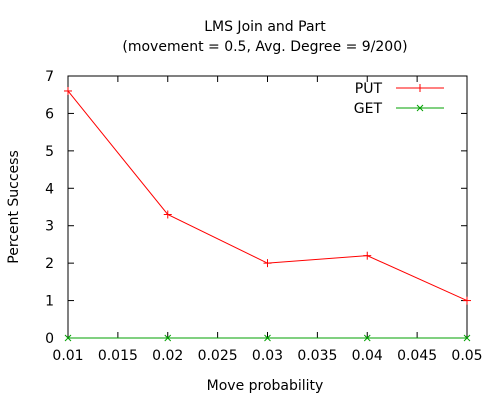 This screenshot has width=500, height=400. Describe the element at coordinates (218, 356) in the screenshot. I see `x-tick-label: 0.025` at that location.